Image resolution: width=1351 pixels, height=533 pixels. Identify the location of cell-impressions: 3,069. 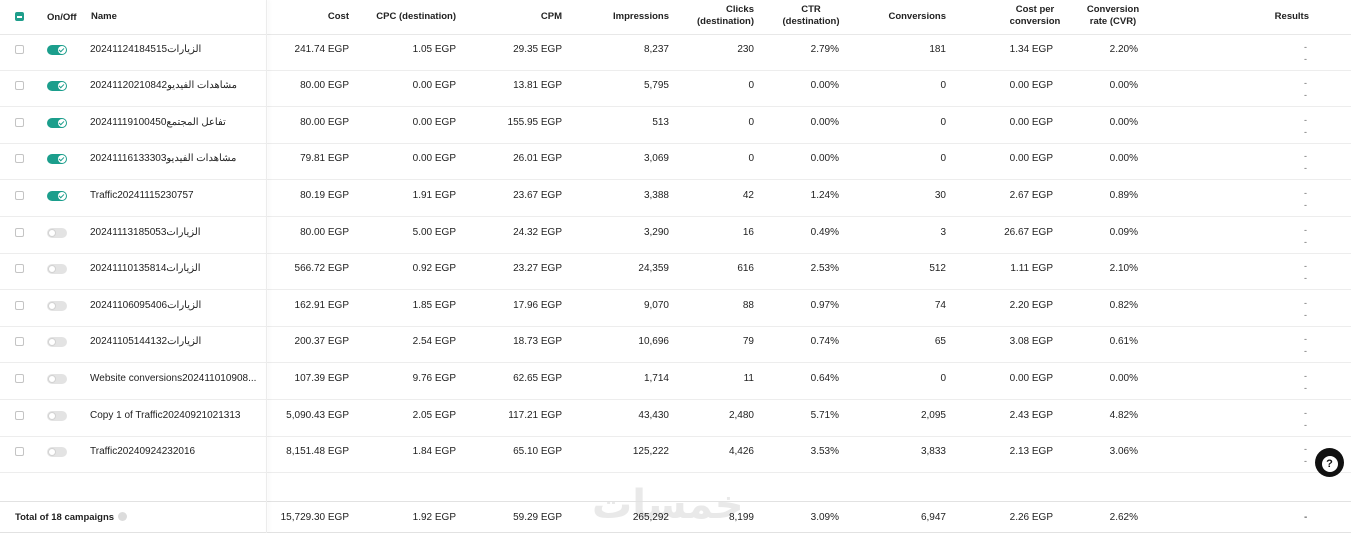
(656, 158).